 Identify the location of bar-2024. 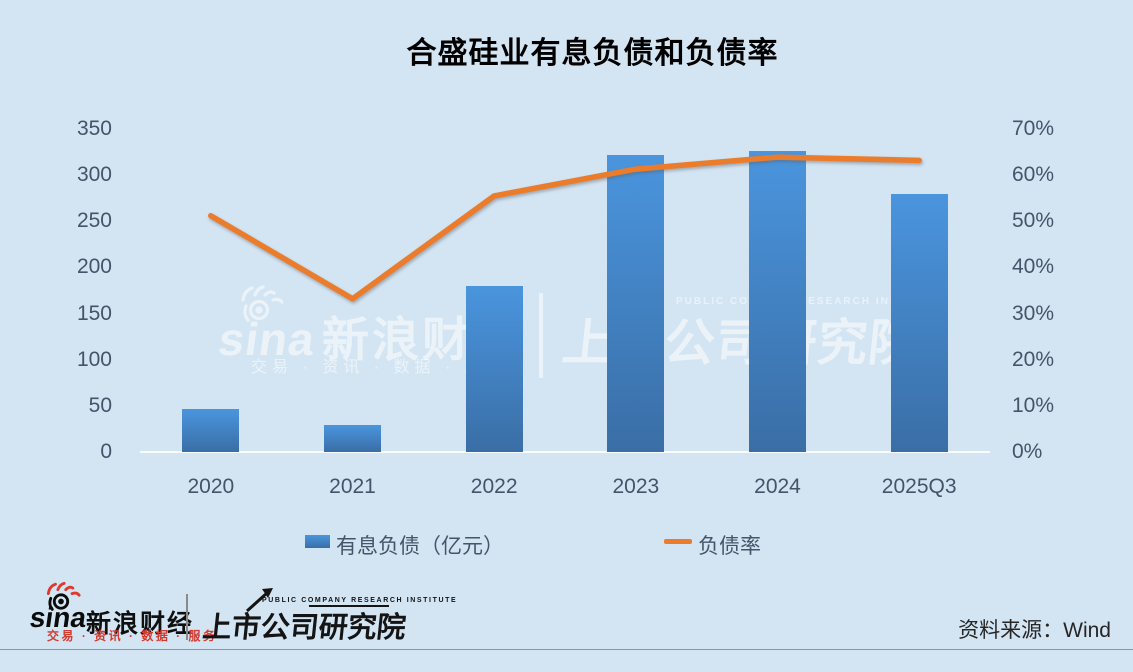
(777, 301).